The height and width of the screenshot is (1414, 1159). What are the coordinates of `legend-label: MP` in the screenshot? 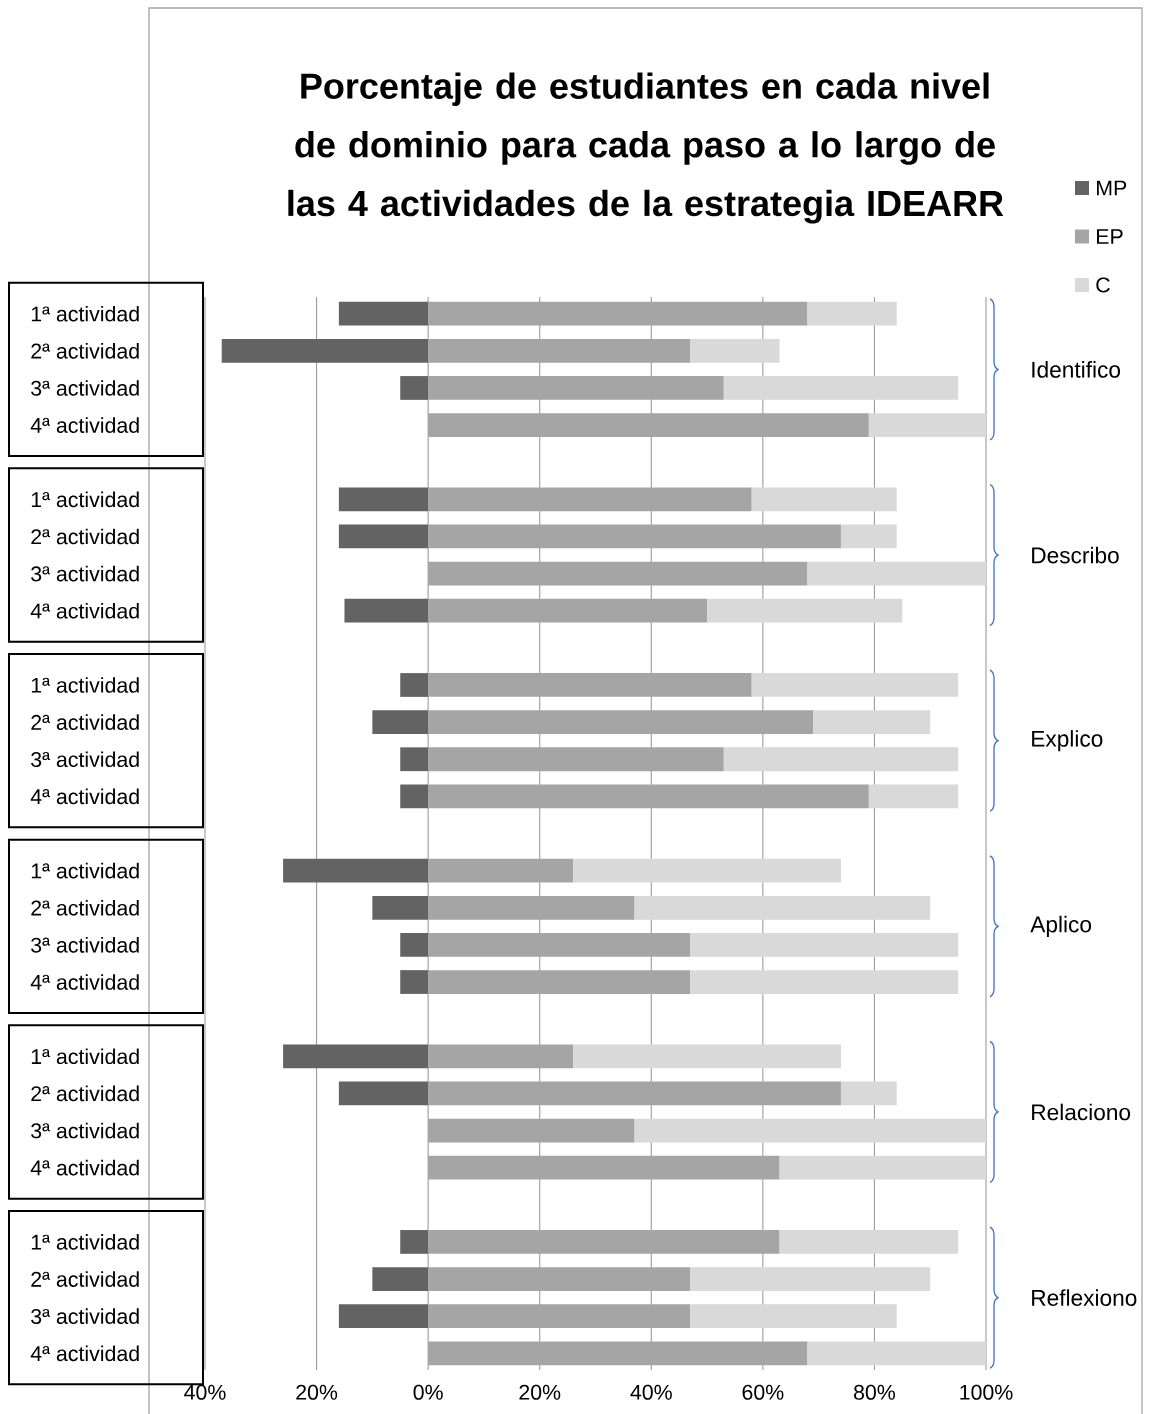 It's located at (1112, 188).